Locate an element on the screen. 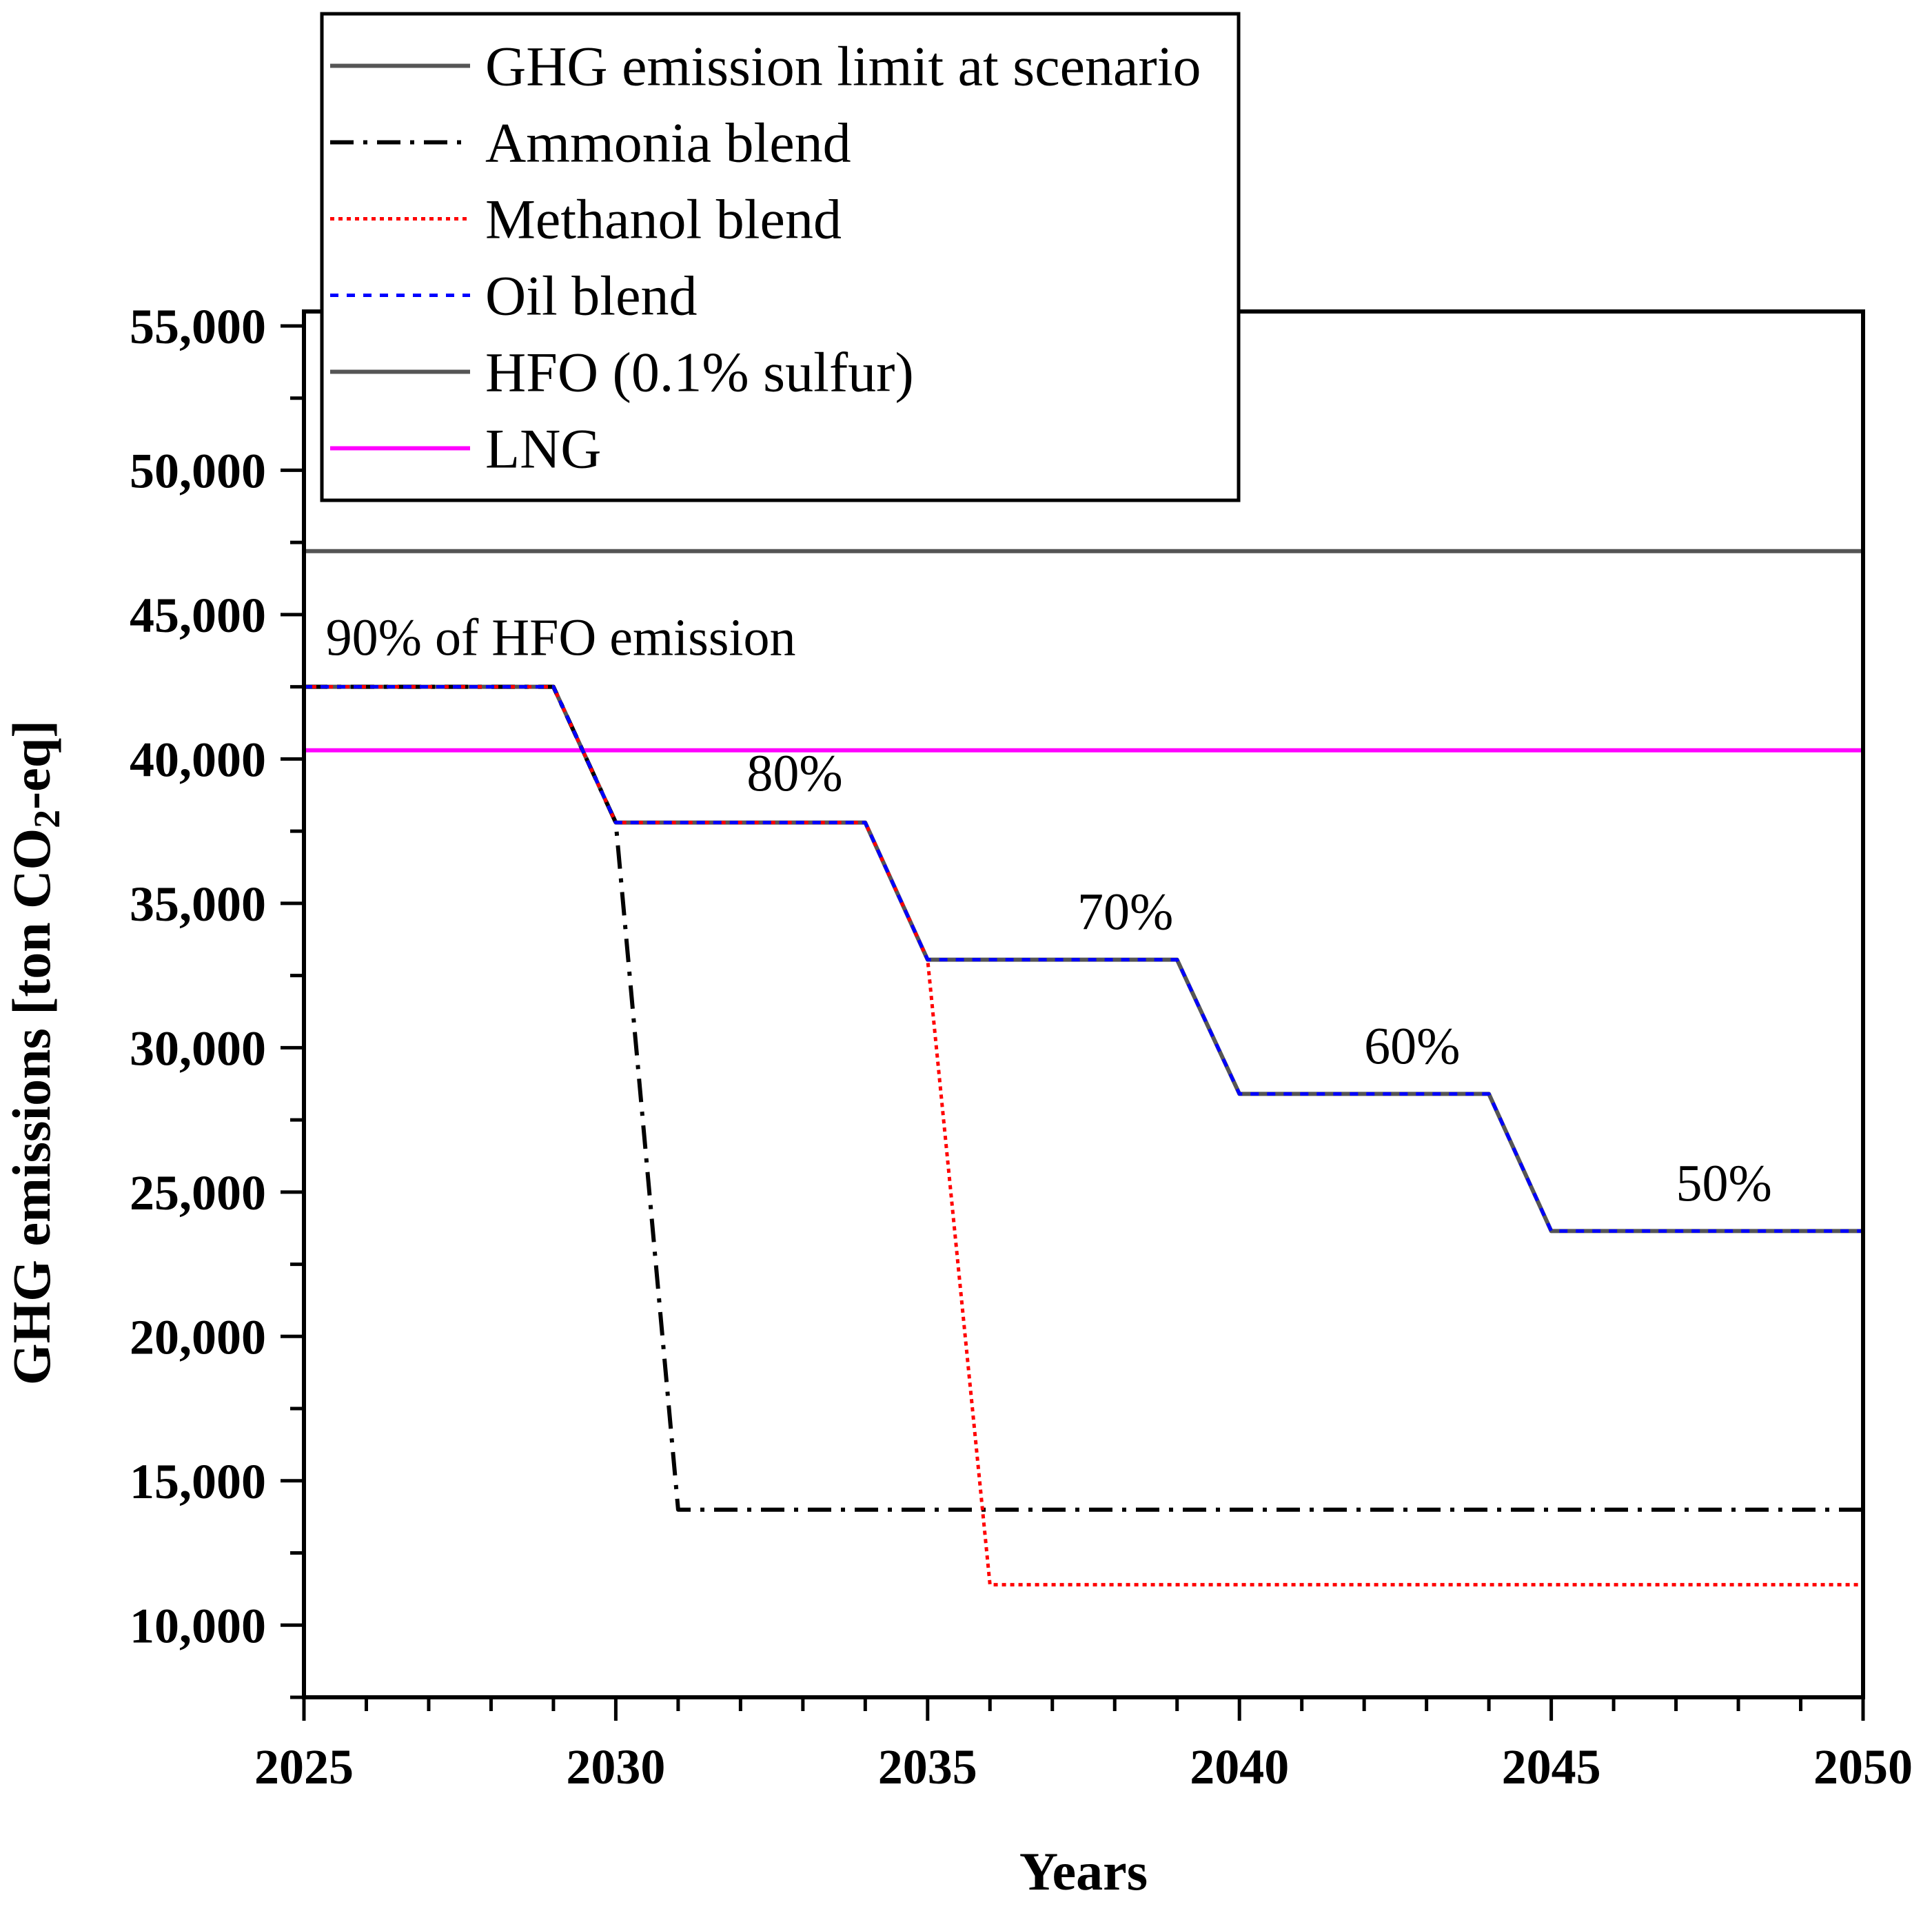 This screenshot has height=1913, width=1932. y-tick-label: 45,000 is located at coordinates (198, 615).